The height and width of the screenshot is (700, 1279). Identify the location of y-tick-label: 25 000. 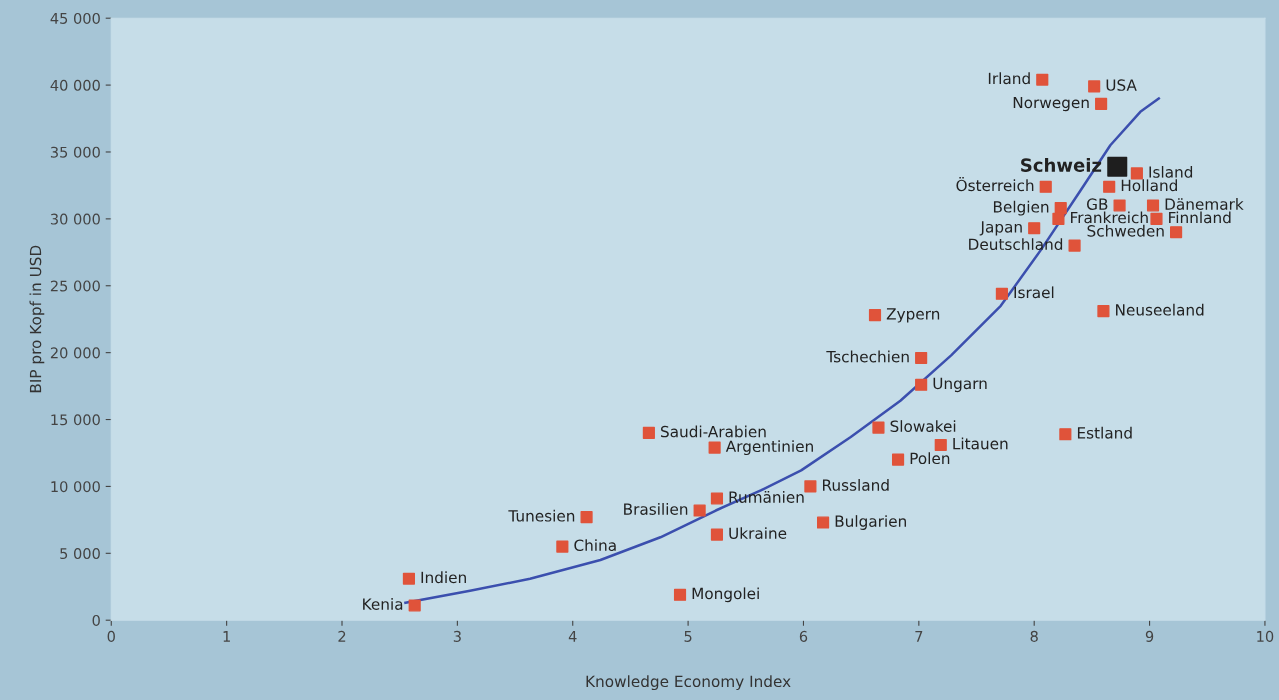
(75, 286).